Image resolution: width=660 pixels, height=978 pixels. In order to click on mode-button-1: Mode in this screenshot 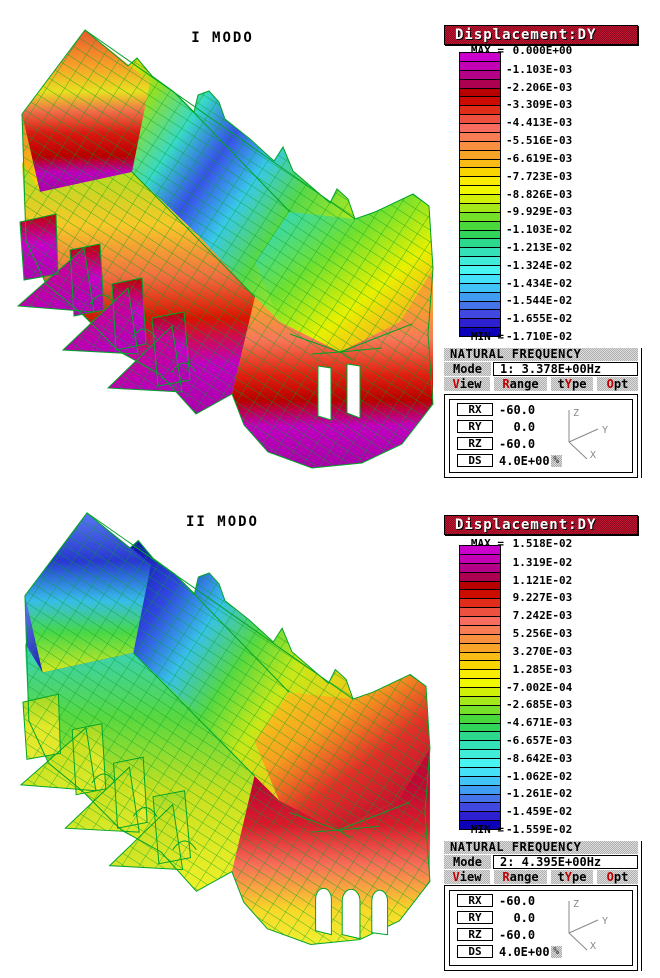, I will do `click(467, 369)`.